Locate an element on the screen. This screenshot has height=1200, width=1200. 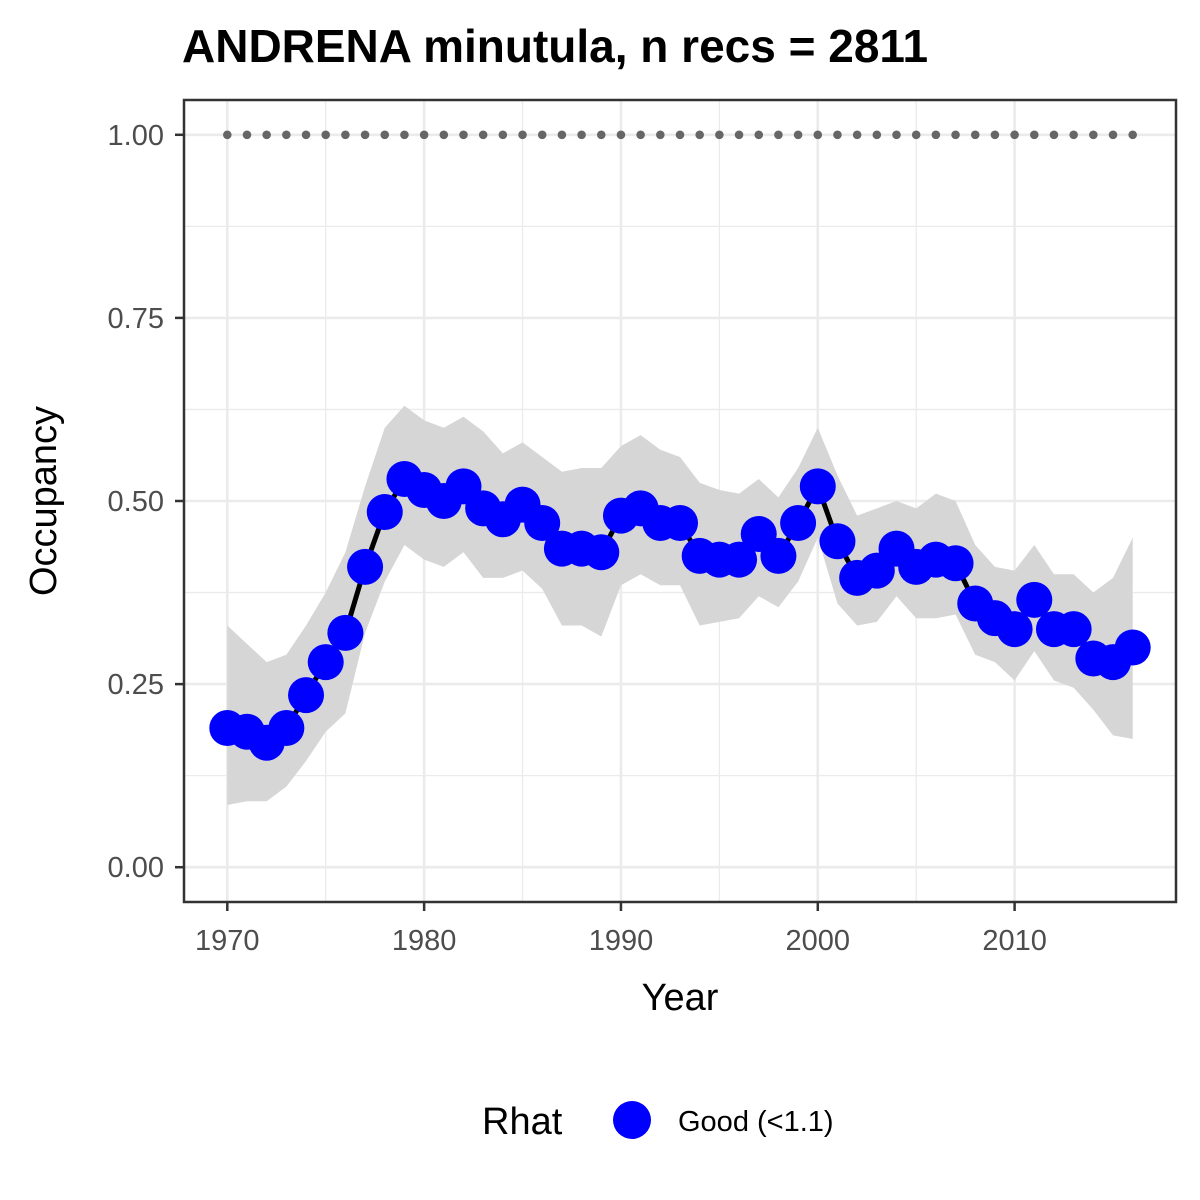
y-tick-label: 0.25 is located at coordinates (136, 685).